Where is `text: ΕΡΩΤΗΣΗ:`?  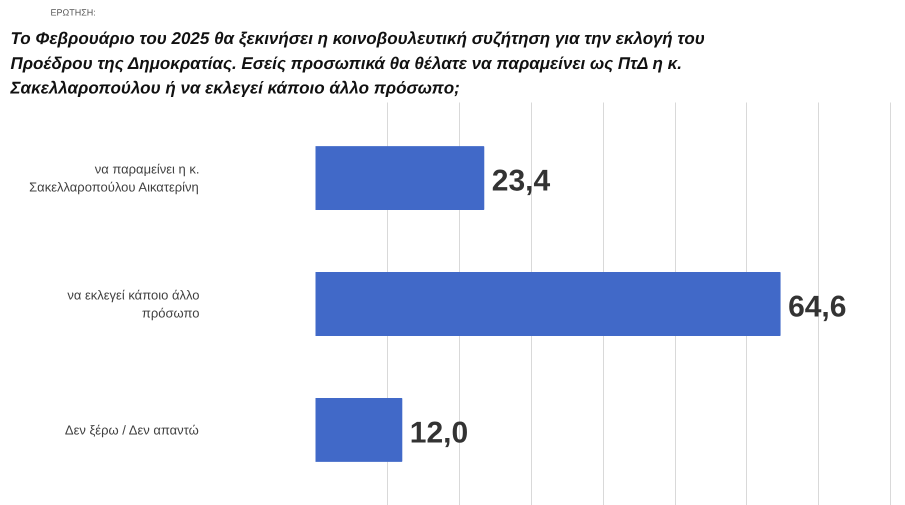
text: ΕΡΩΤΗΣΗ: is located at coordinates (73, 13).